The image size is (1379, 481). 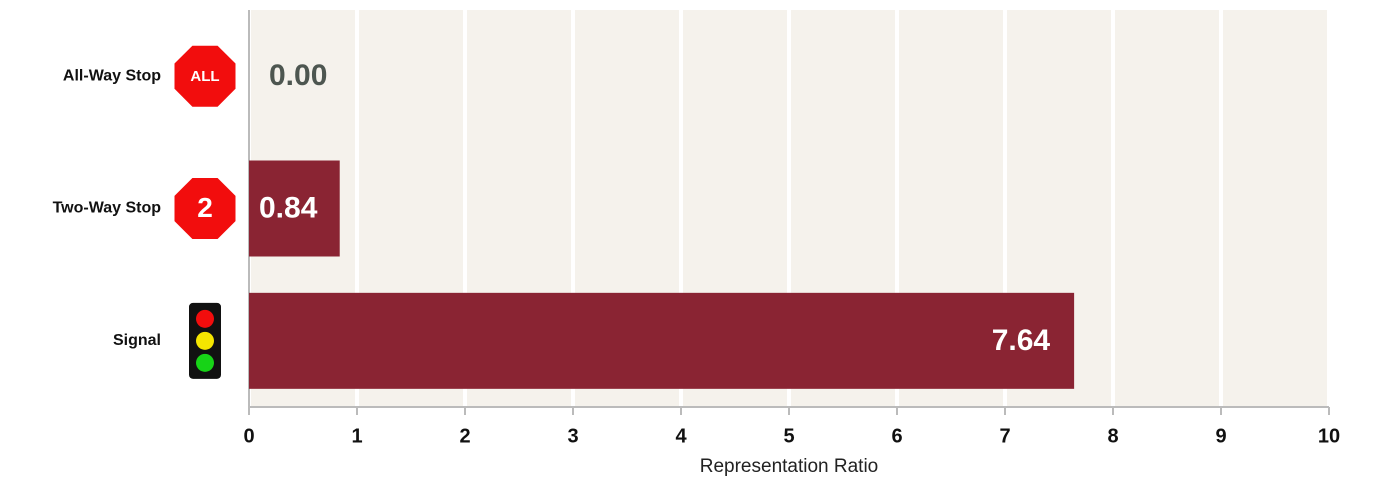 I want to click on x-tick-label: 4, so click(x=681, y=436).